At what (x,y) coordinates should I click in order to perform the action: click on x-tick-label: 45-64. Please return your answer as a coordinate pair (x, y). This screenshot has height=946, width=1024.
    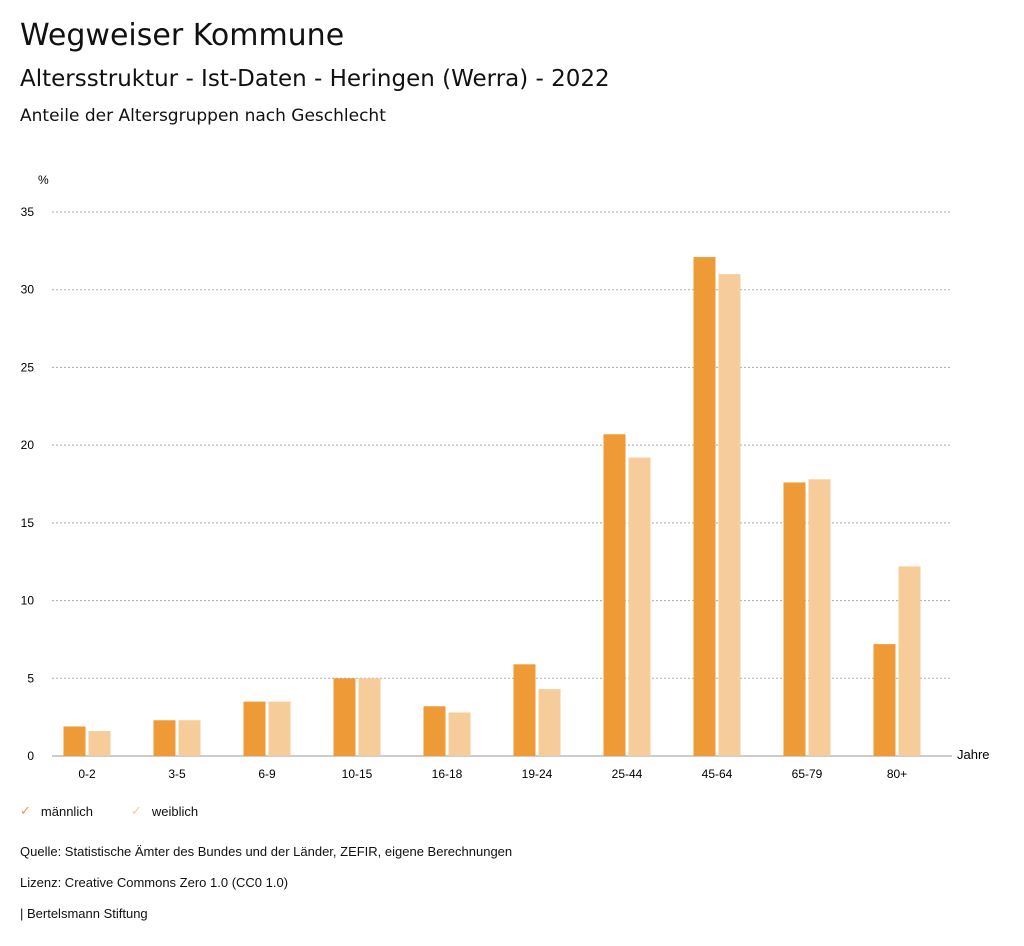
    Looking at the image, I should click on (717, 774).